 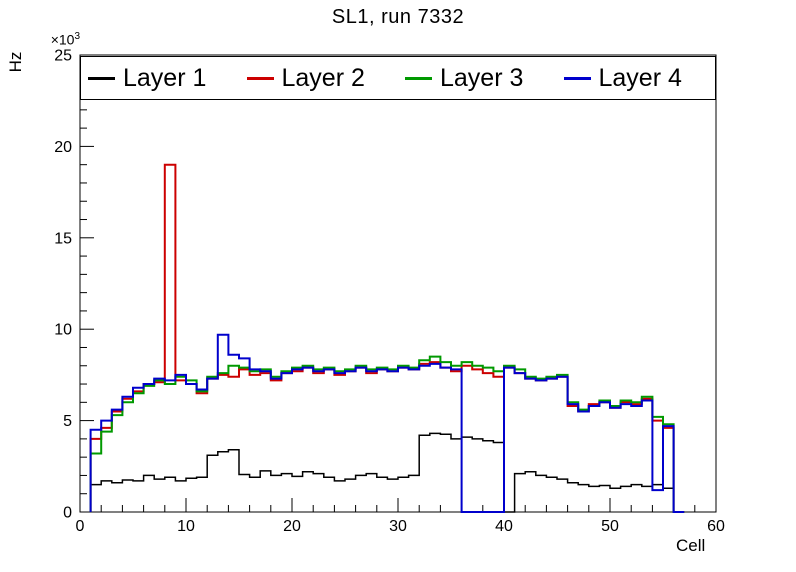 I want to click on layer-3-line-swatch, so click(x=418, y=78).